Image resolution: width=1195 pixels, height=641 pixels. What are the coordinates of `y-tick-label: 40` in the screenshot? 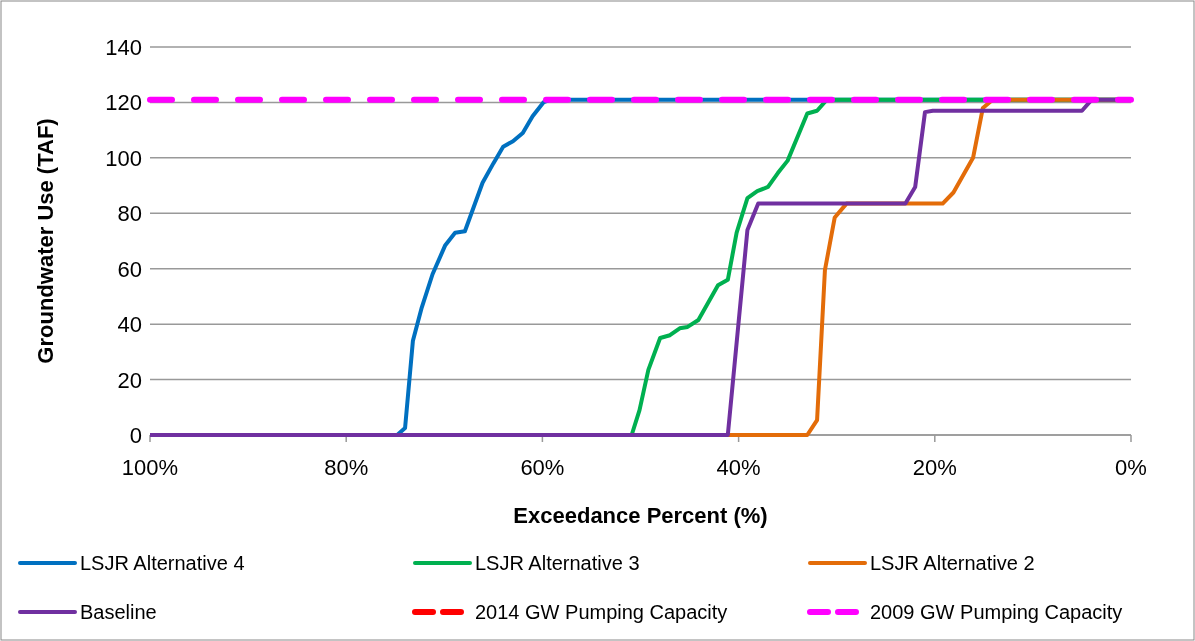 It's located at (129, 325).